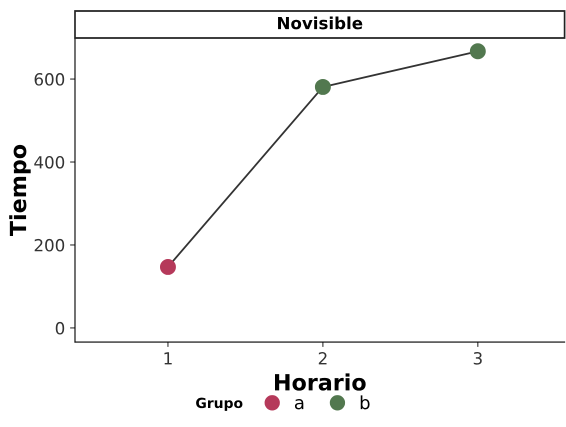 The image size is (566, 427). Describe the element at coordinates (219, 404) in the screenshot. I see `legend-title: Grupo` at that location.